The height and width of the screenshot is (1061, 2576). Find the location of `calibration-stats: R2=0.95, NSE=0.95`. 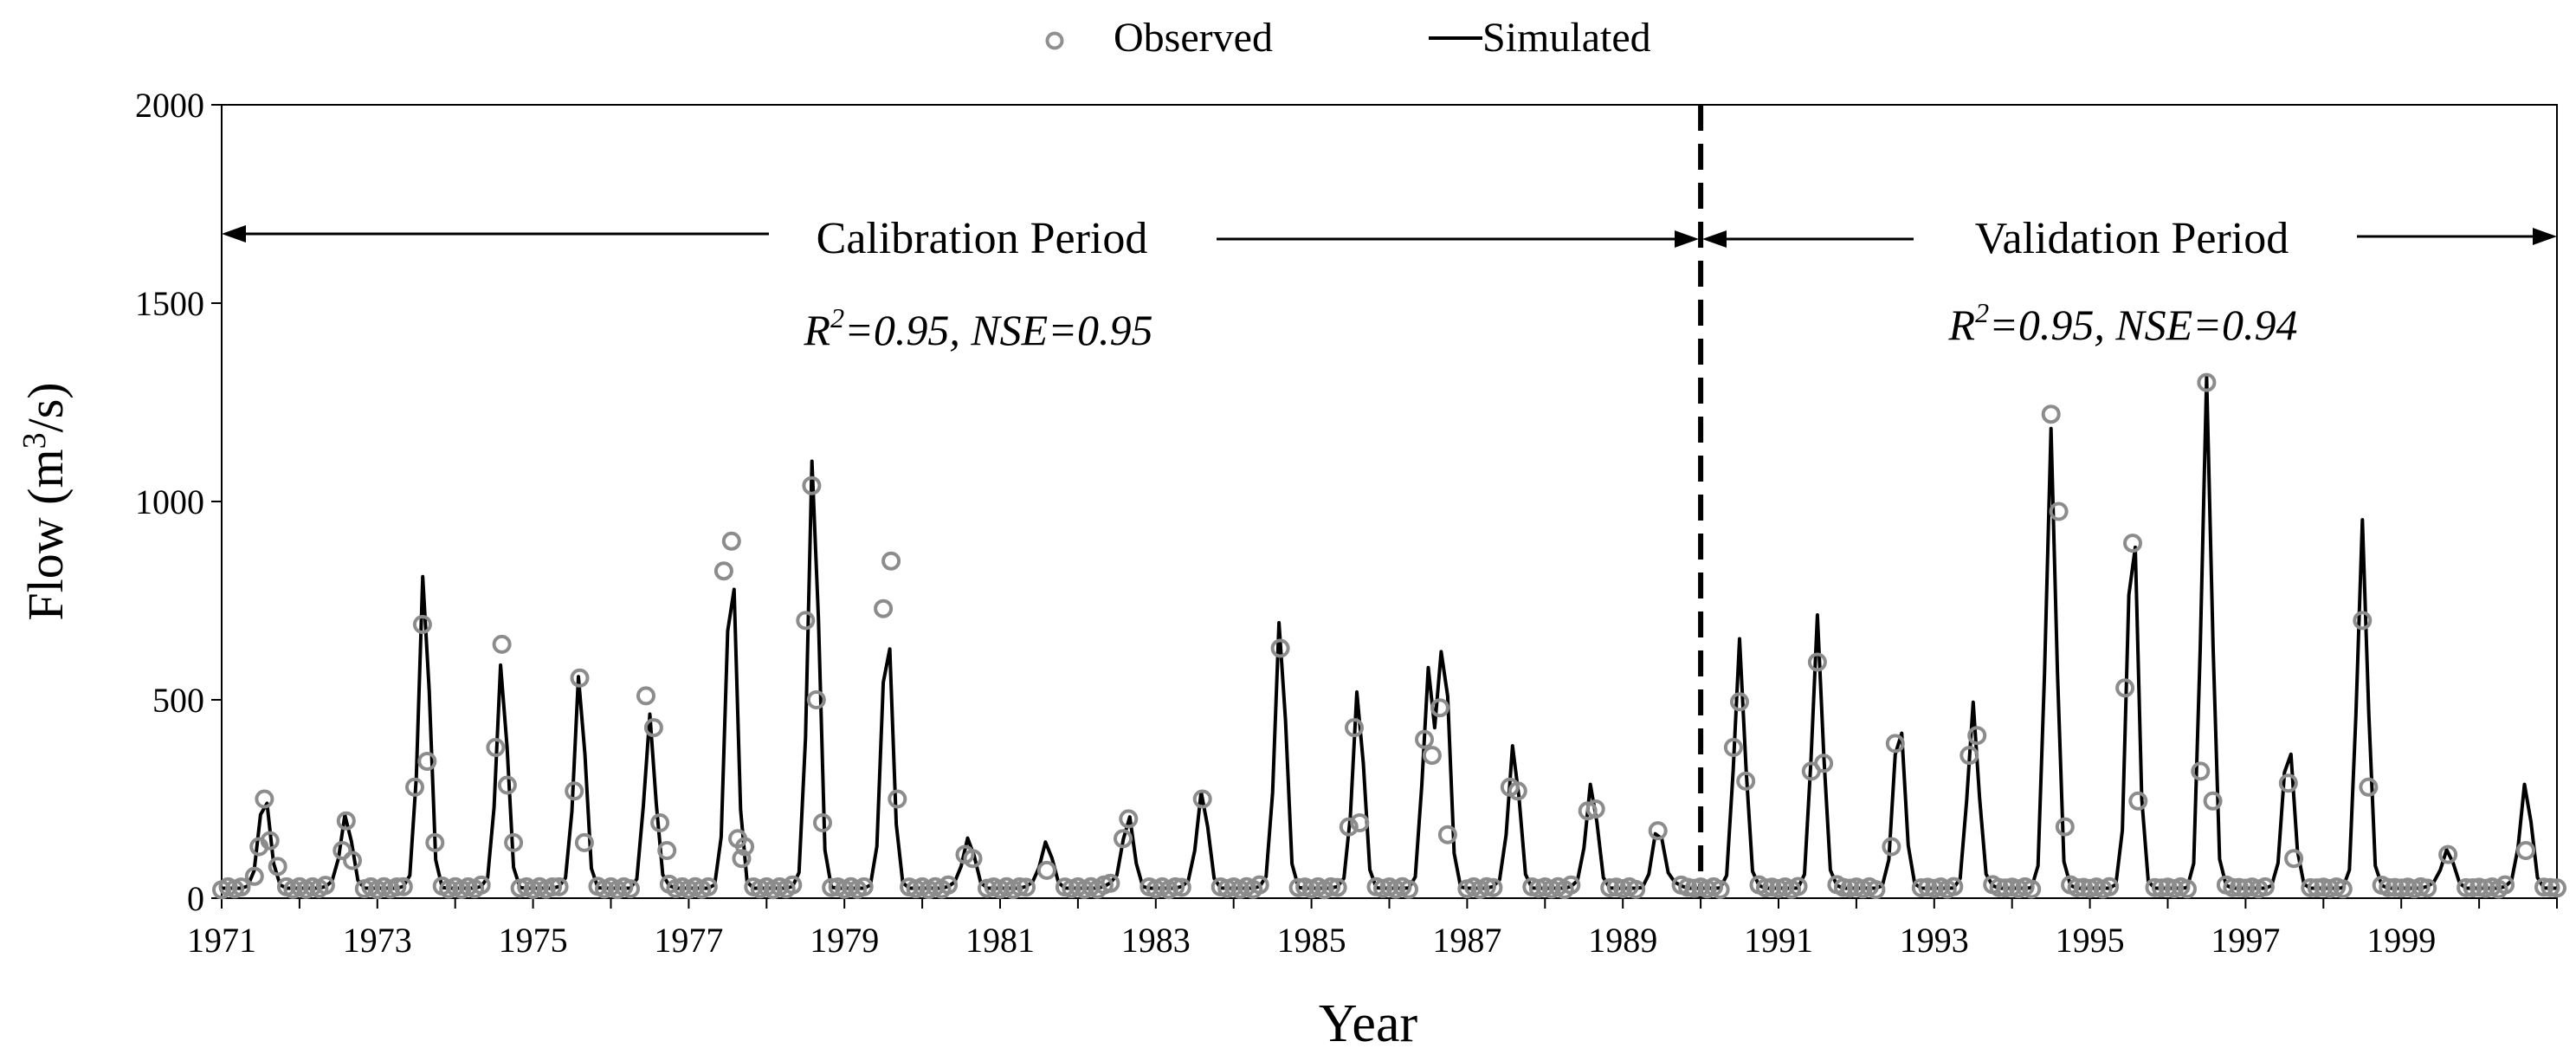

calibration-stats: R2=0.95, NSE=0.95 is located at coordinates (979, 328).